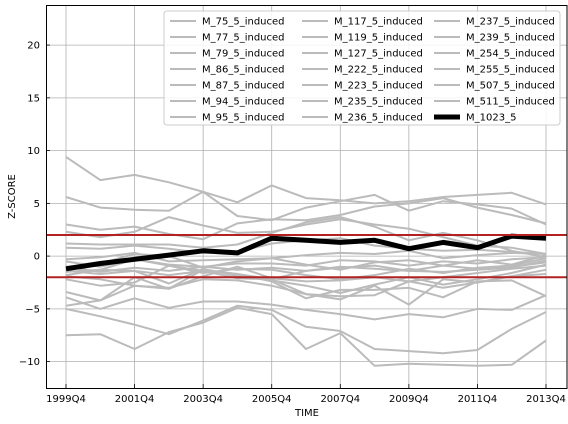 This screenshot has height=424, width=568. What do you see at coordinates (409, 399) in the screenshot?
I see `x-tick-label: 2009Q4` at bounding box center [409, 399].